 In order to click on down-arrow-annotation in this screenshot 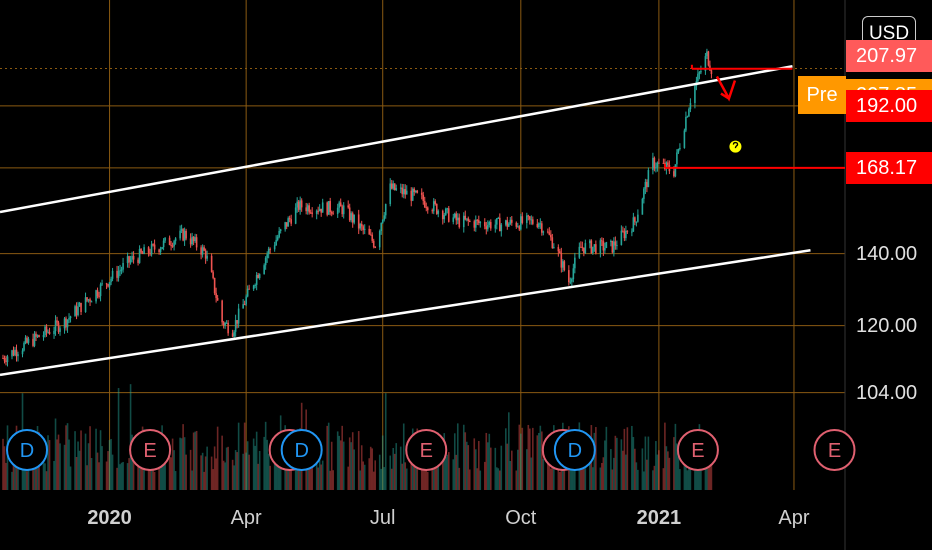, I will do `click(726, 88)`.